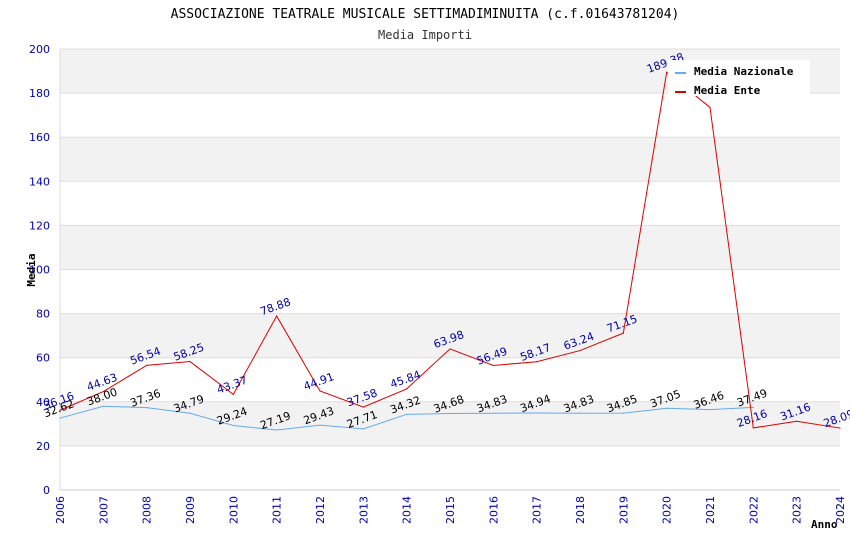 This screenshot has height=550, width=850. I want to click on x-tick-label: 2014, so click(407, 510).